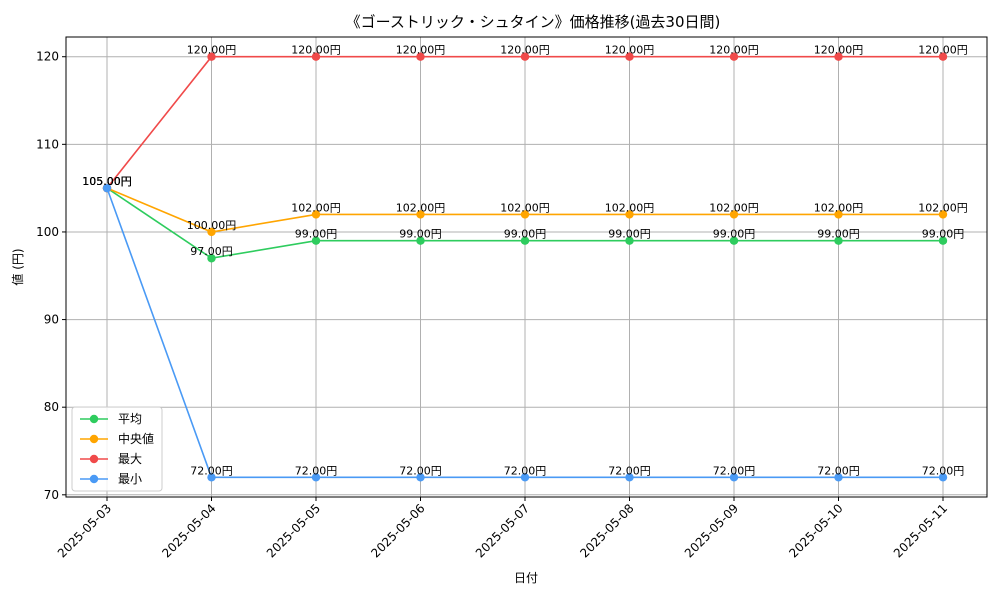 The width and height of the screenshot is (1000, 600). What do you see at coordinates (47, 144) in the screenshot?
I see `y-tick-label: 110` at bounding box center [47, 144].